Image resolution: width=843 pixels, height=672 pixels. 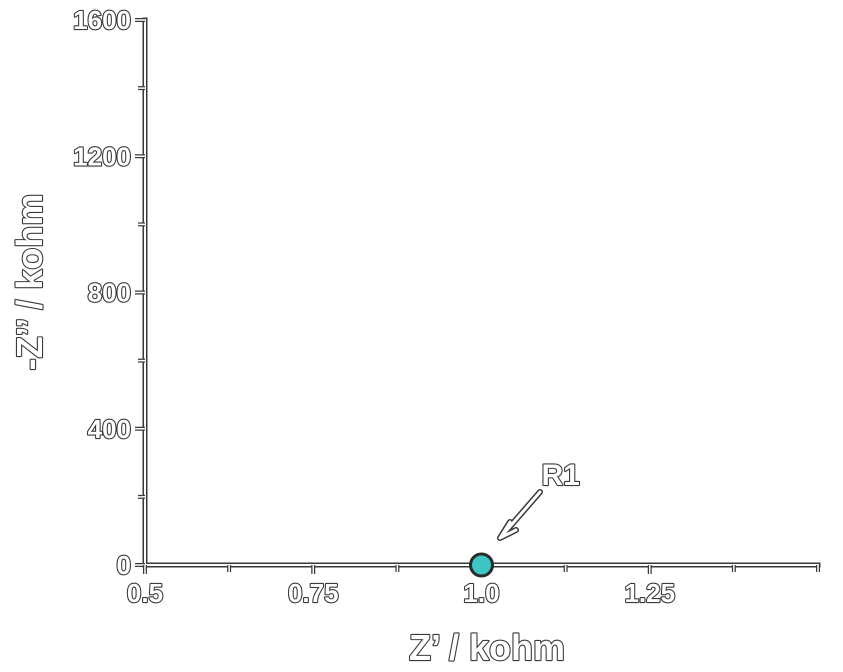 I want to click on y-axis-label: -Z’’ / kohm, so click(x=29, y=282).